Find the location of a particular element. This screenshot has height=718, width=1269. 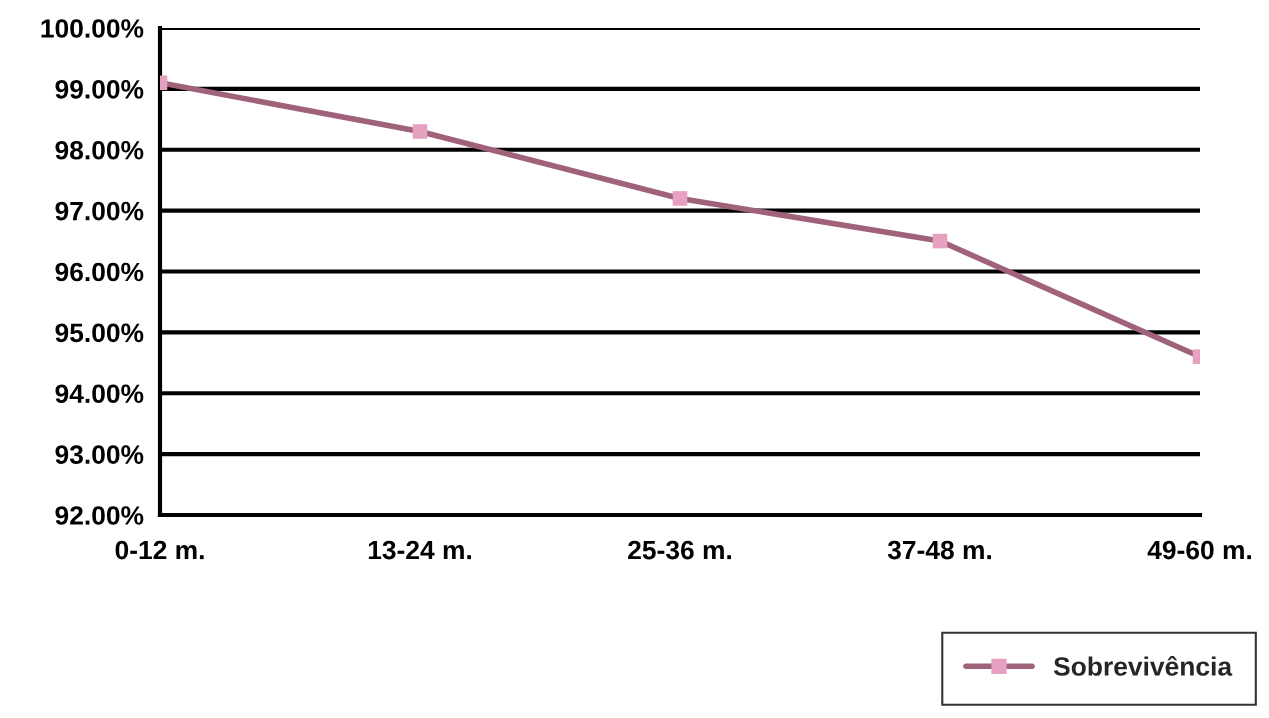

y-tick-label: 98.00% is located at coordinates (99, 150).